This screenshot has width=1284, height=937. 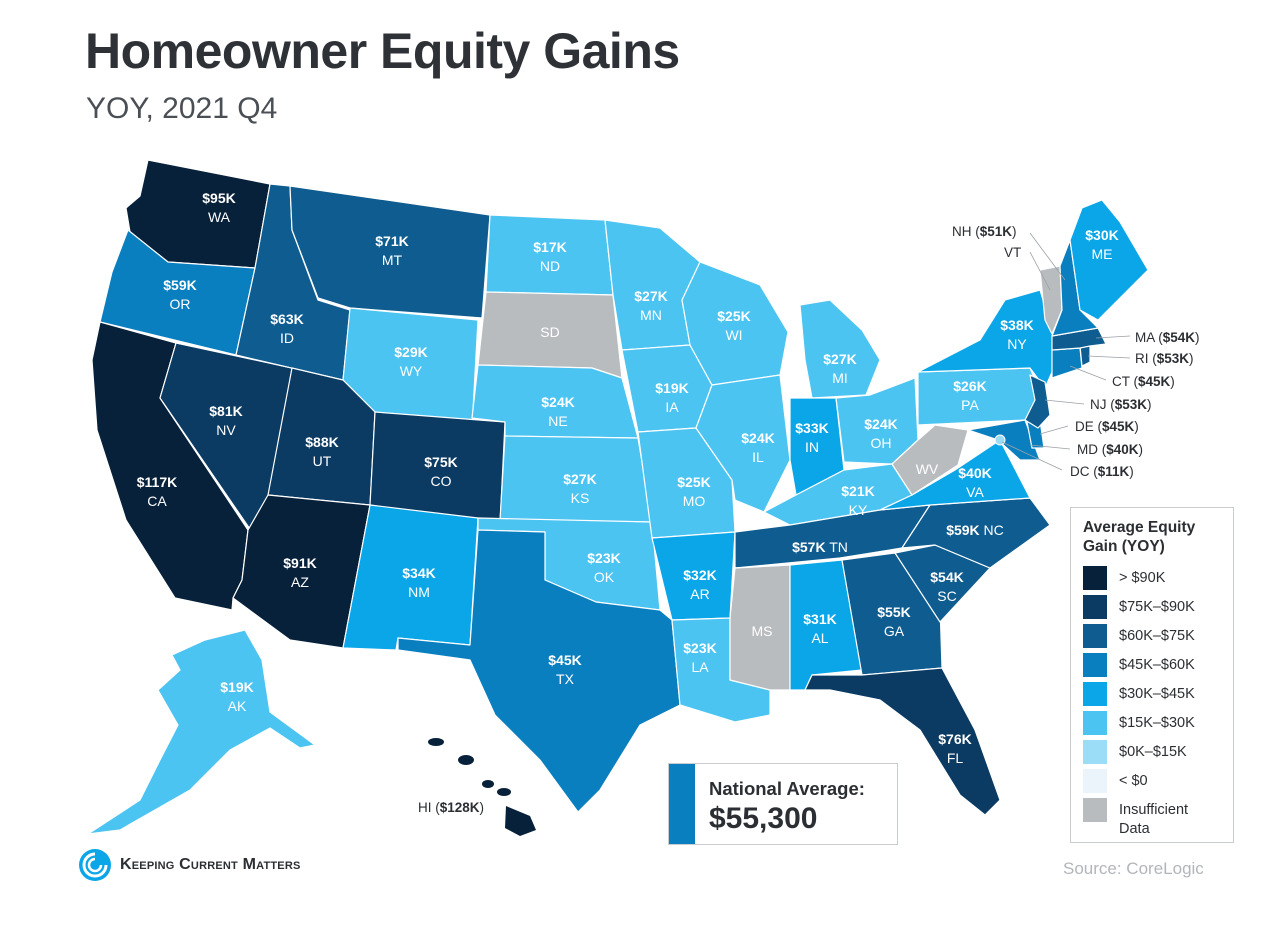 I want to click on callout-MA: MA ($54K), so click(x=1167, y=337).